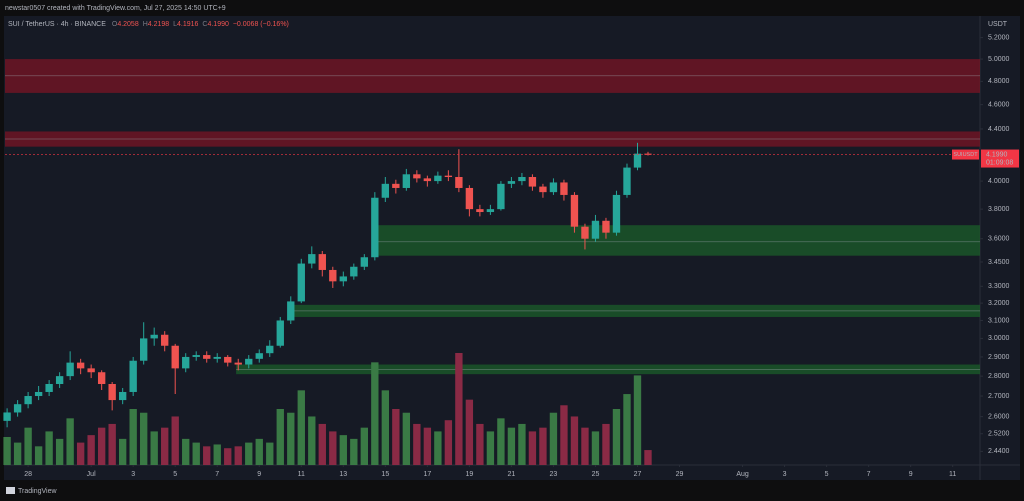 The height and width of the screenshot is (501, 1024). What do you see at coordinates (999, 303) in the screenshot?
I see `y-tick-label: 3.2000` at bounding box center [999, 303].